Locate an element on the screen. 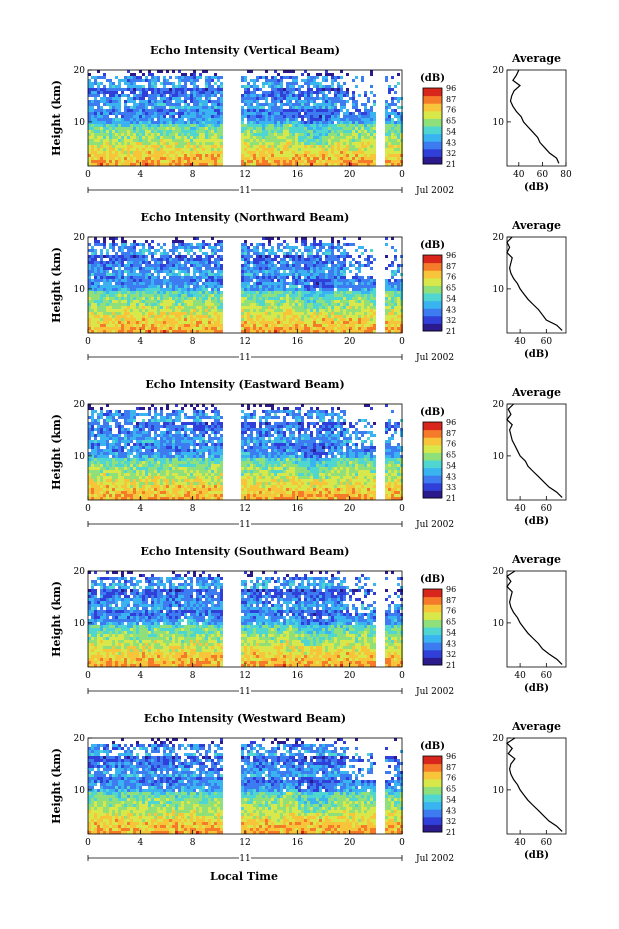  colorbar-unit: (dB) is located at coordinates (432, 412).